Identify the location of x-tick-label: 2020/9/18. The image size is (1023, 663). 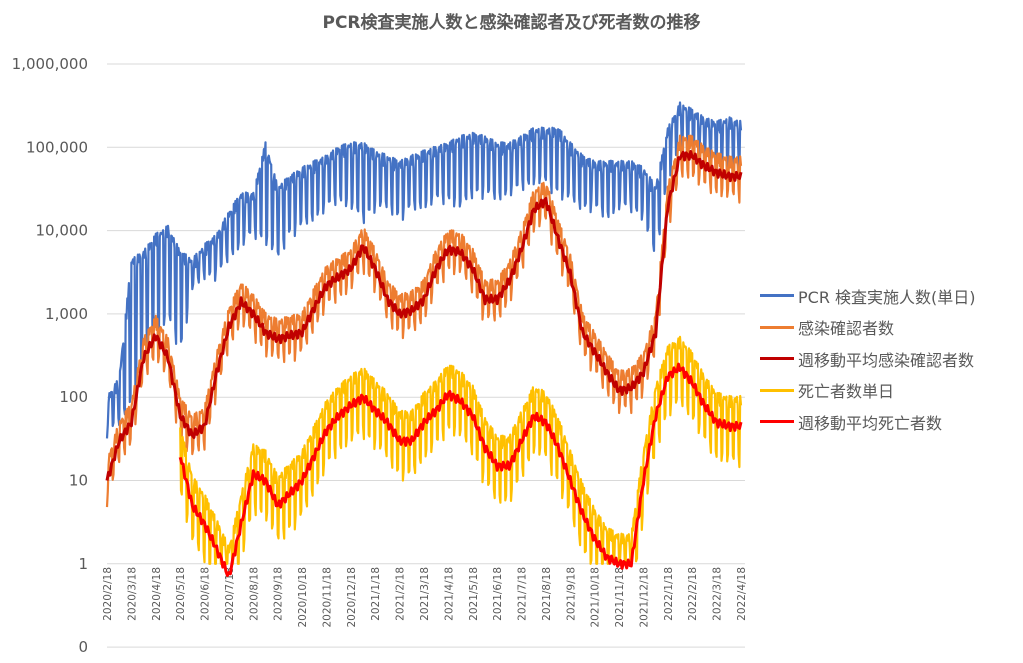
(279, 594).